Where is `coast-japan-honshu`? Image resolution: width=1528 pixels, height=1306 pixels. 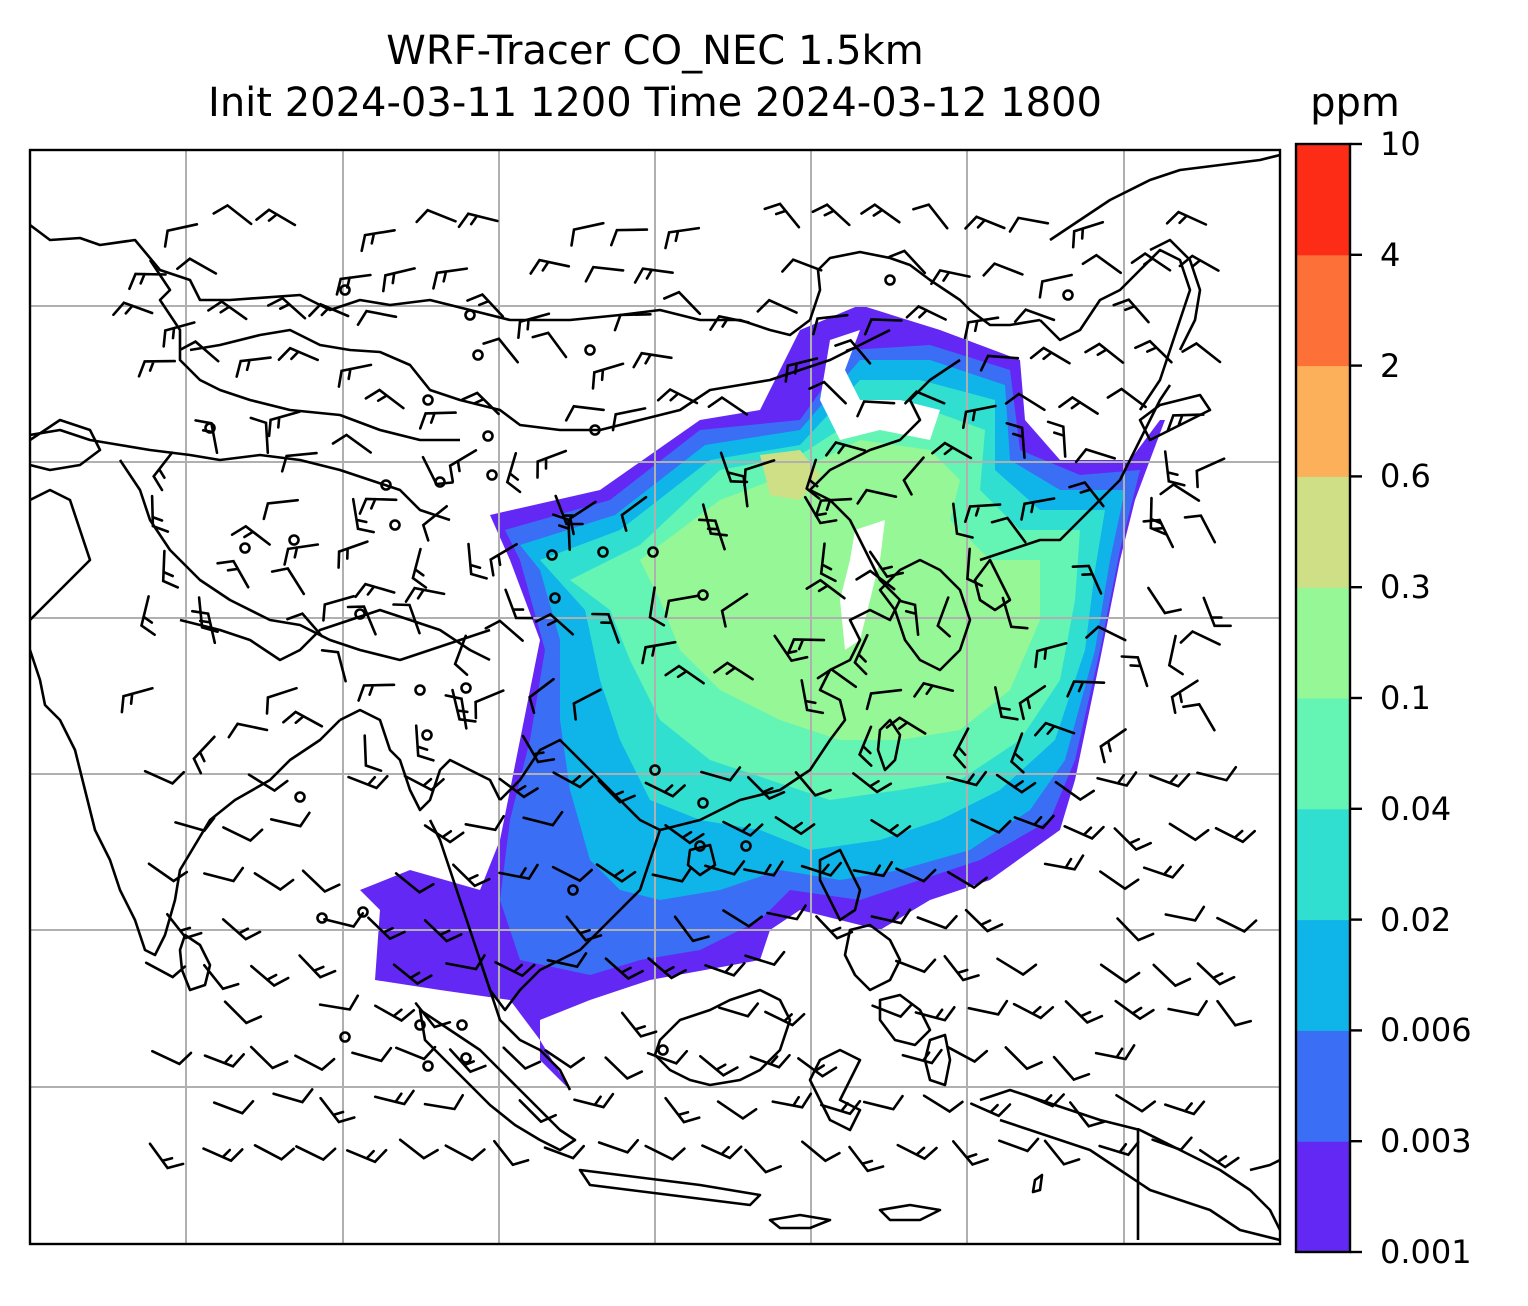 coast-japan-honshu is located at coordinates (1075, 473).